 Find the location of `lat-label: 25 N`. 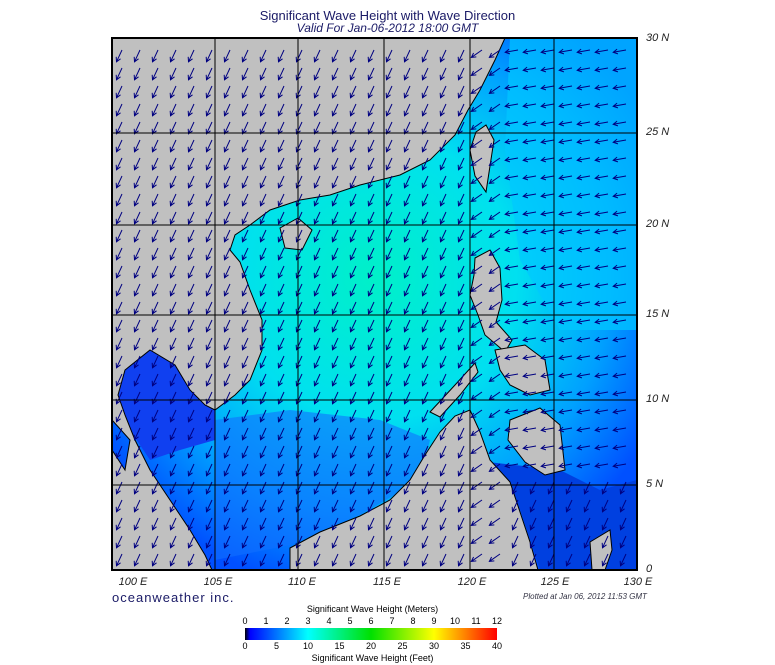

lat-label: 25 N is located at coordinates (658, 132).